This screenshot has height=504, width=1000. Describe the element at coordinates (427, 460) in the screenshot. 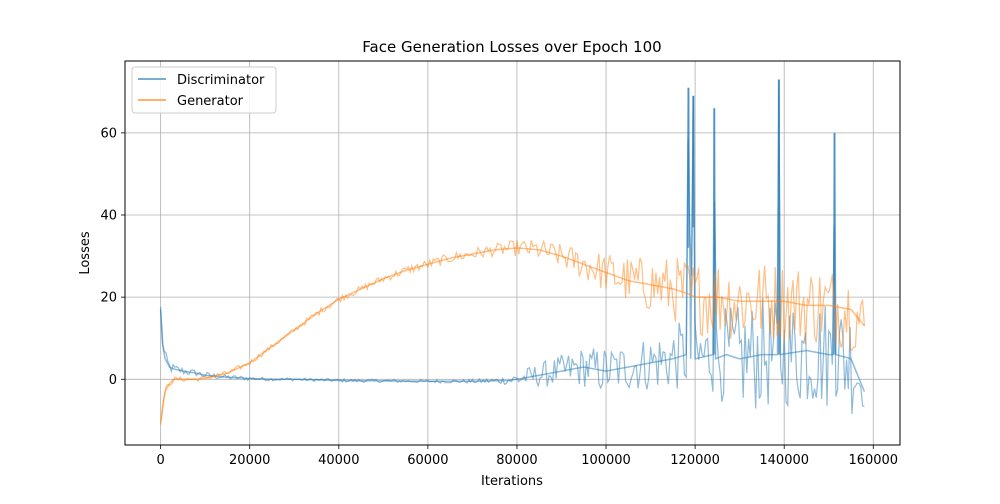

I see `x-tick-label: 60000` at that location.